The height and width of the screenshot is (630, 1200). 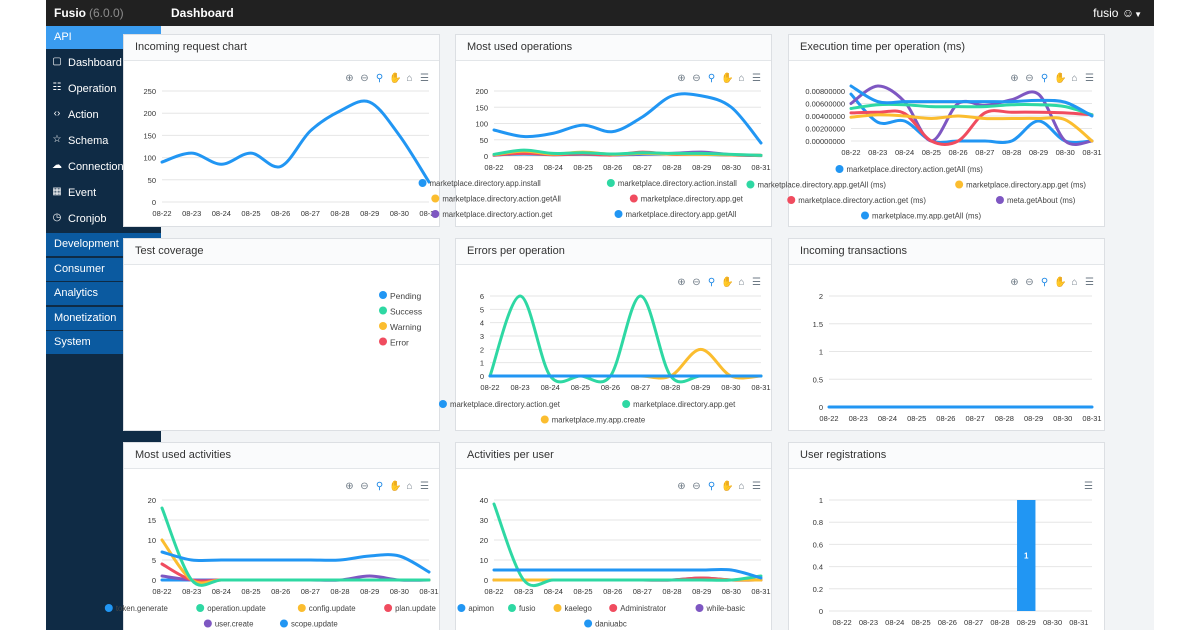 I want to click on legend-item: Warning, so click(x=406, y=327).